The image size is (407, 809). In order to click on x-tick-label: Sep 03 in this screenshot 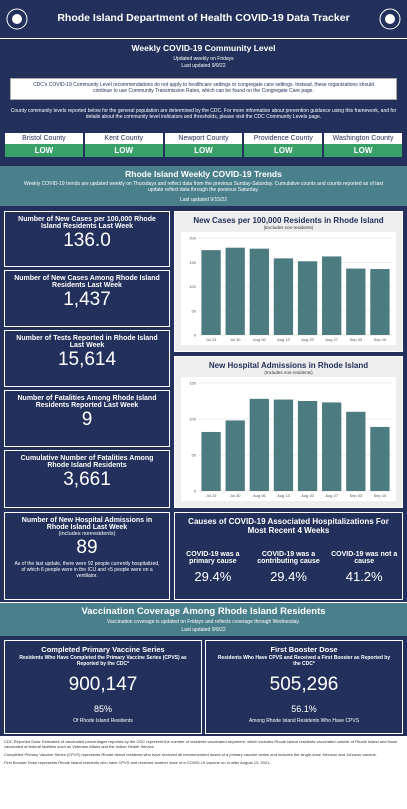, I will do `click(355, 339)`.